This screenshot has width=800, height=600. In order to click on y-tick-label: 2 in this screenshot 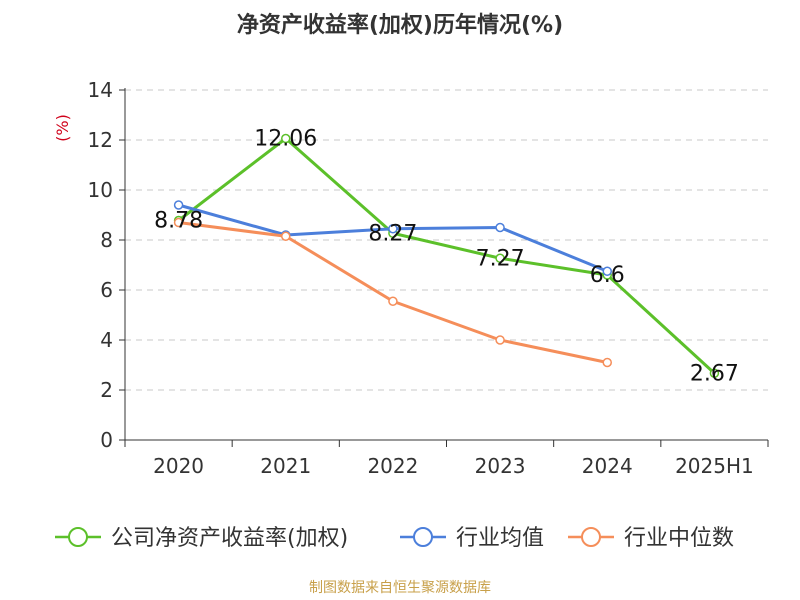, I will do `click(106, 390)`.